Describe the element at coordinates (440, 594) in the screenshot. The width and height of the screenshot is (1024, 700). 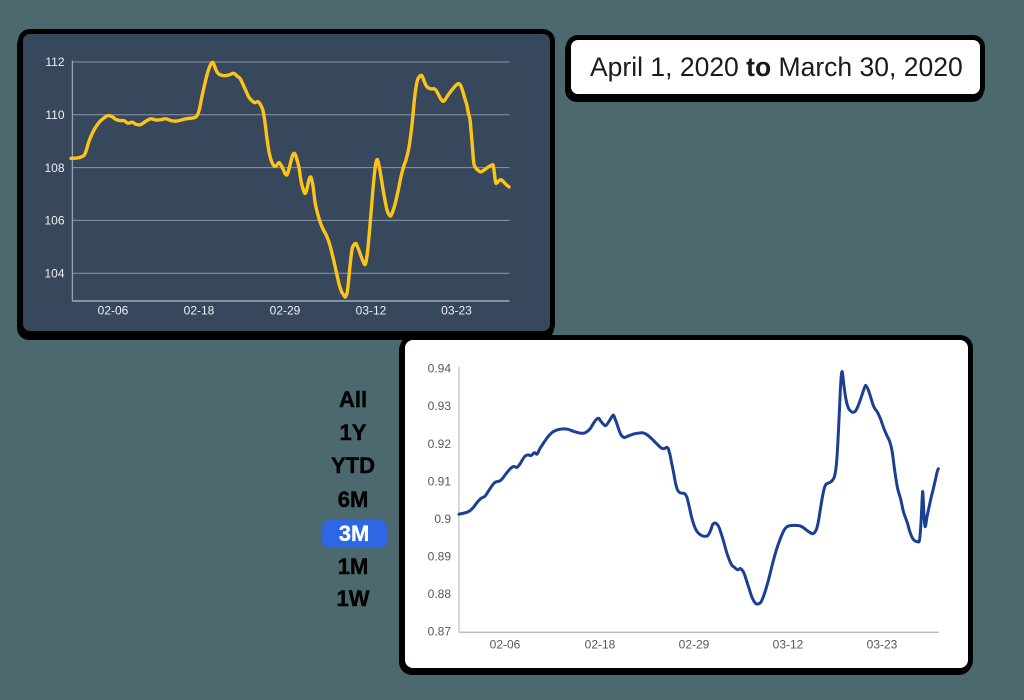
I see `svg-text: 0.88` at that location.